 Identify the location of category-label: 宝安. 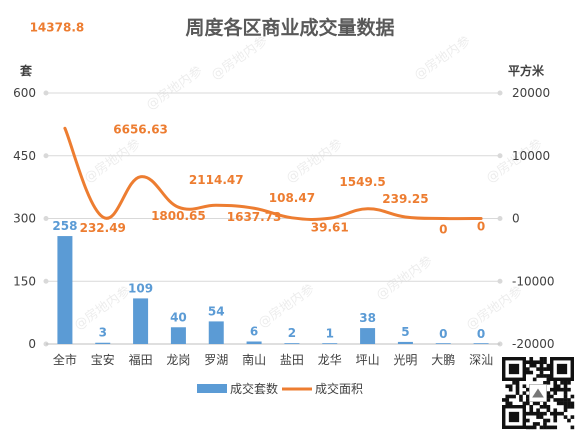
(103, 359).